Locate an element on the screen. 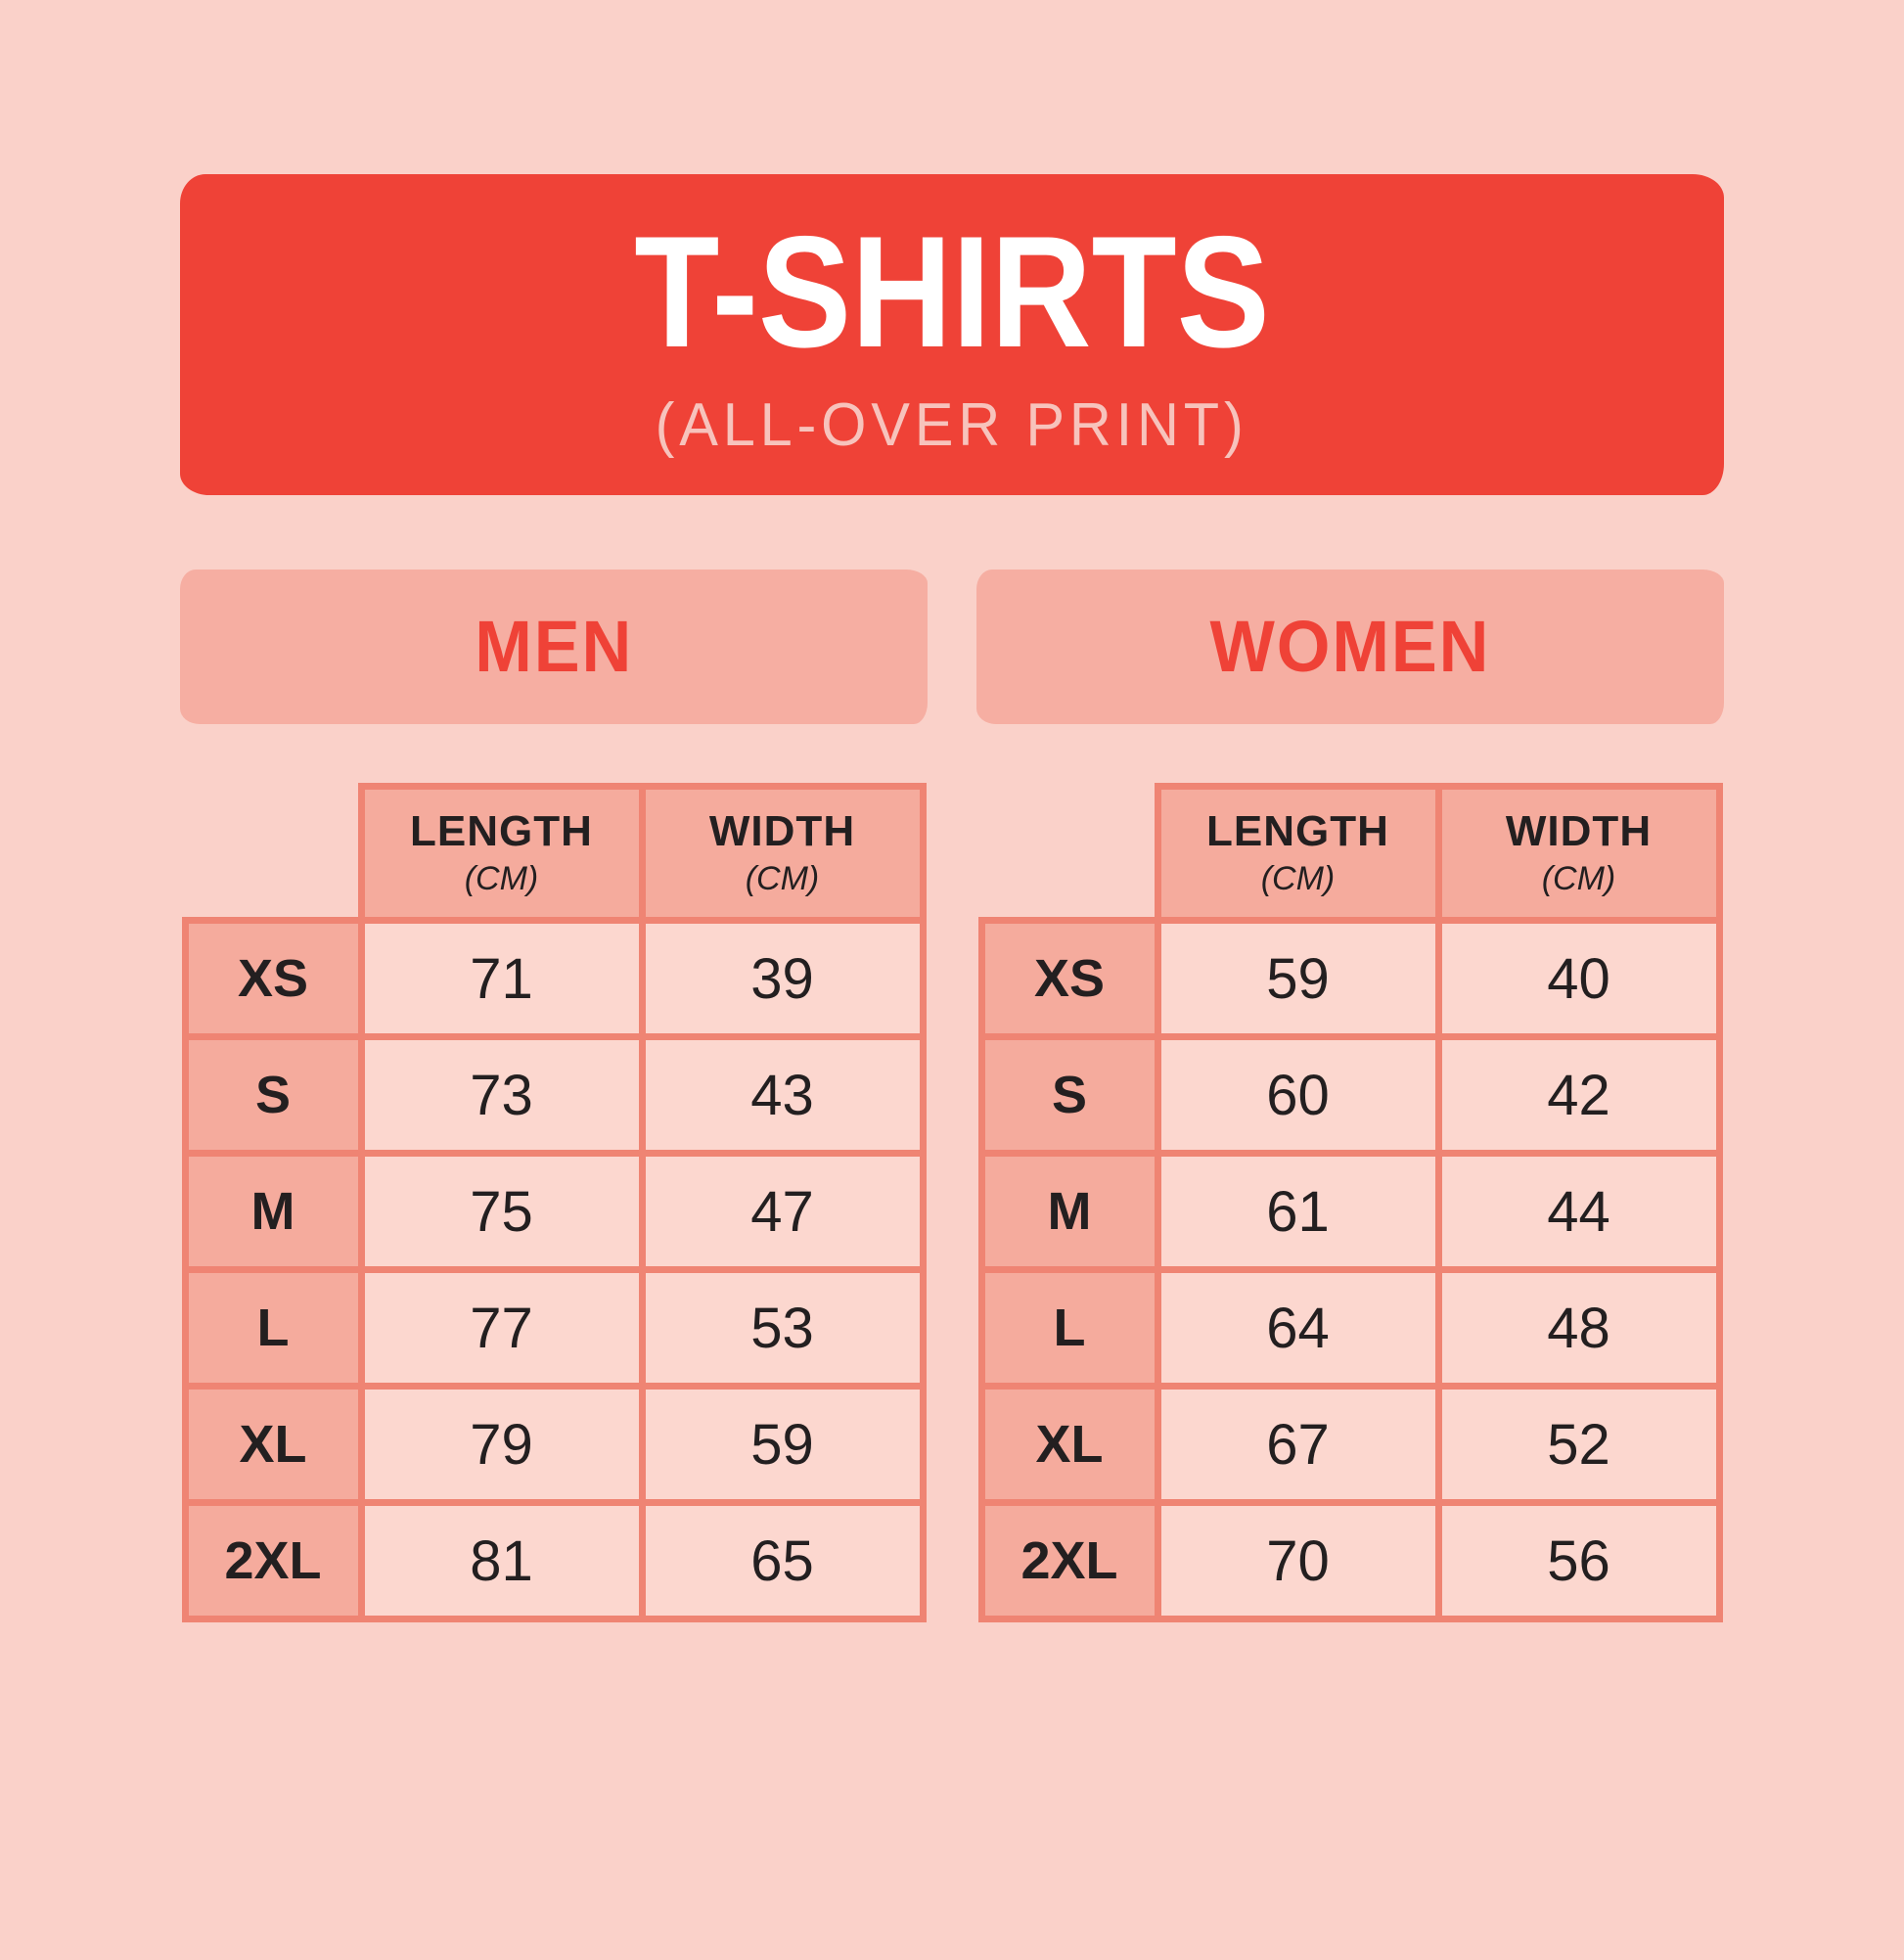 The height and width of the screenshot is (1960, 1904). table-row: XS 71 39 is located at coordinates (554, 978).